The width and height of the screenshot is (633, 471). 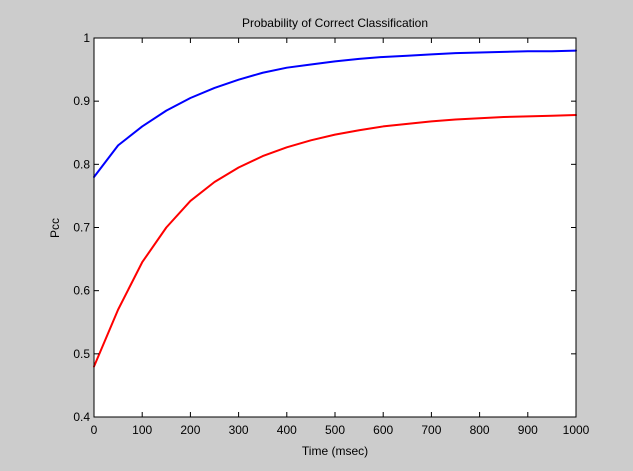 What do you see at coordinates (431, 430) in the screenshot?
I see `x-tick-label: 700` at bounding box center [431, 430].